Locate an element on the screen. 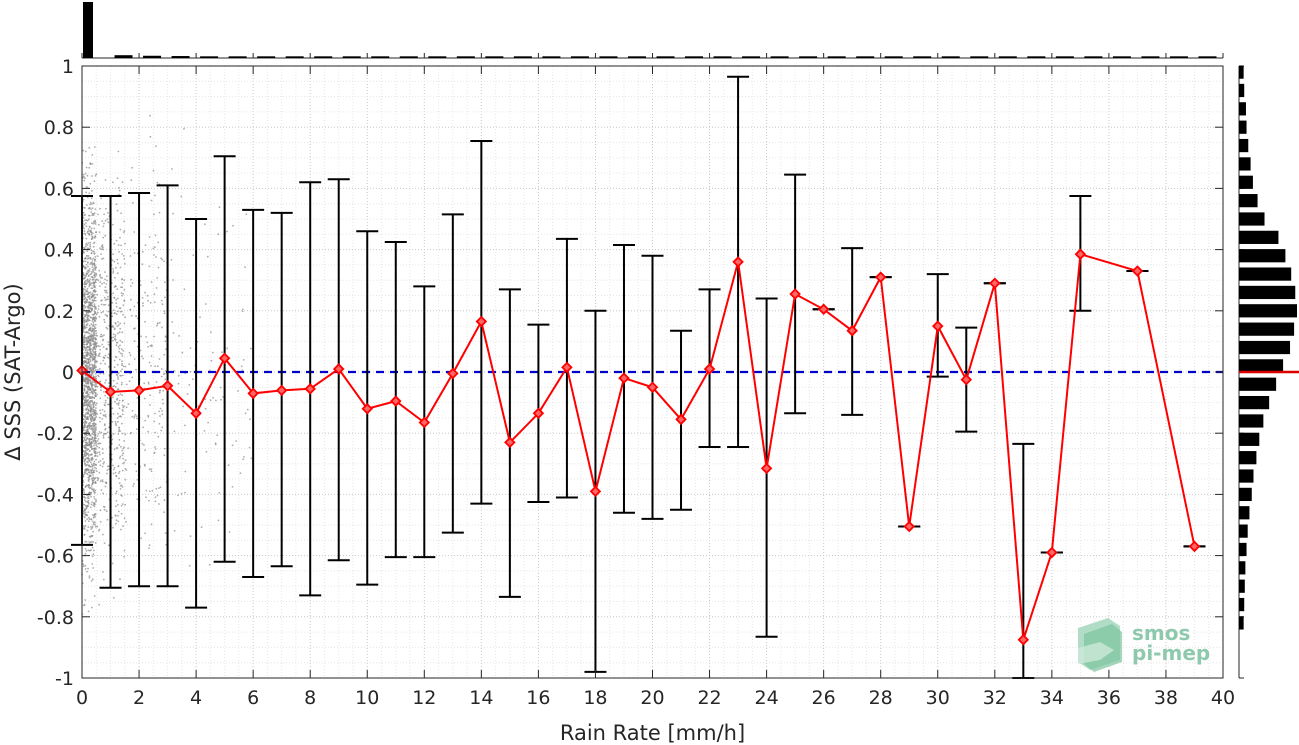 The width and height of the screenshot is (1299, 745). scatter-cloud is located at coordinates (167, 364).